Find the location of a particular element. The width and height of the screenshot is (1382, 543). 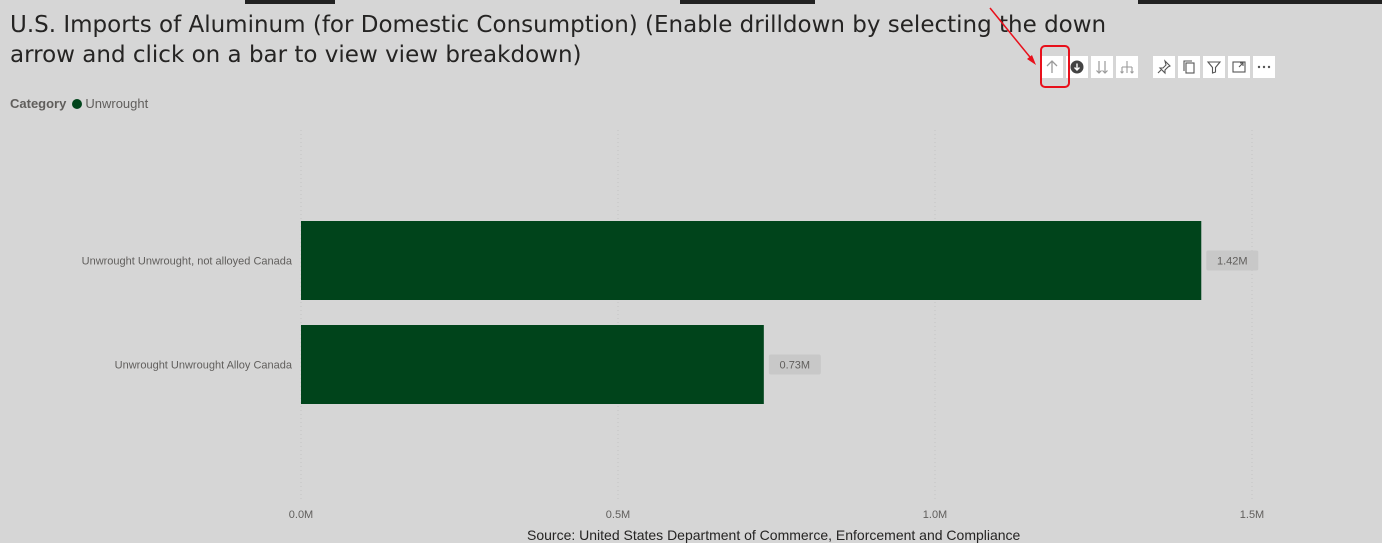

expand-all-down-icon is located at coordinates (1127, 67).